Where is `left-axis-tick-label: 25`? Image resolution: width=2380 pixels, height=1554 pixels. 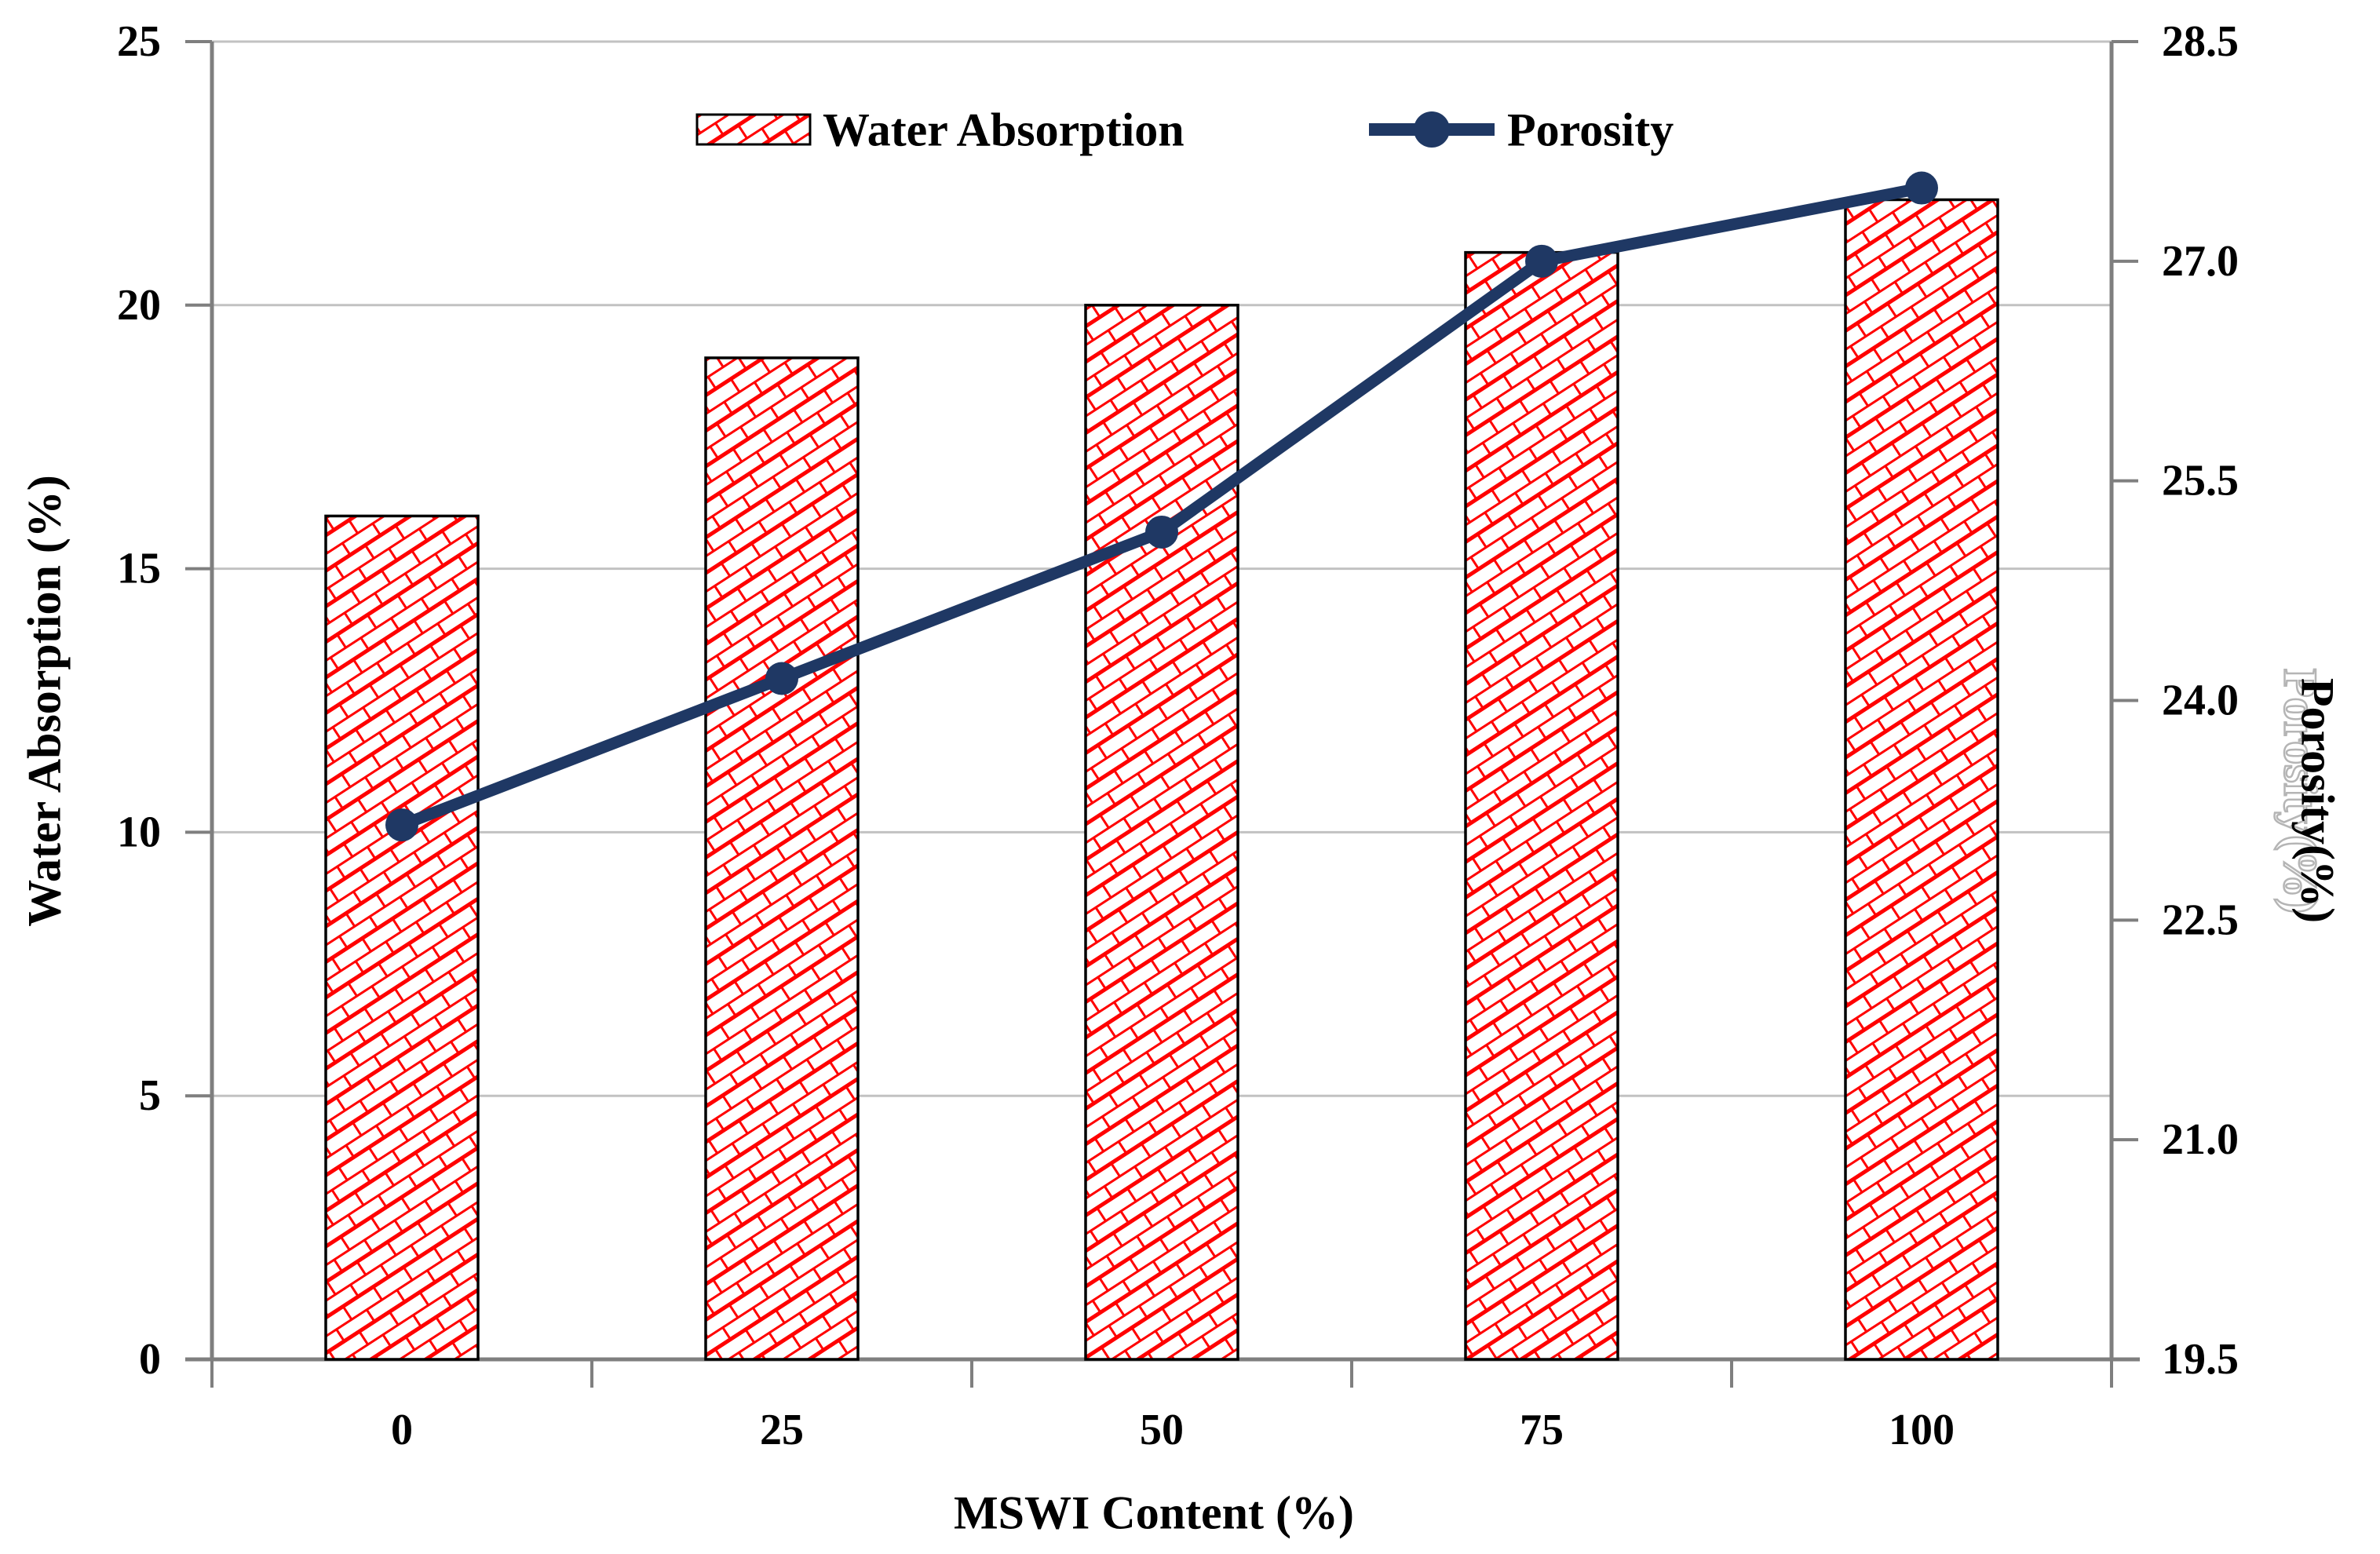 left-axis-tick-label: 25 is located at coordinates (139, 41).